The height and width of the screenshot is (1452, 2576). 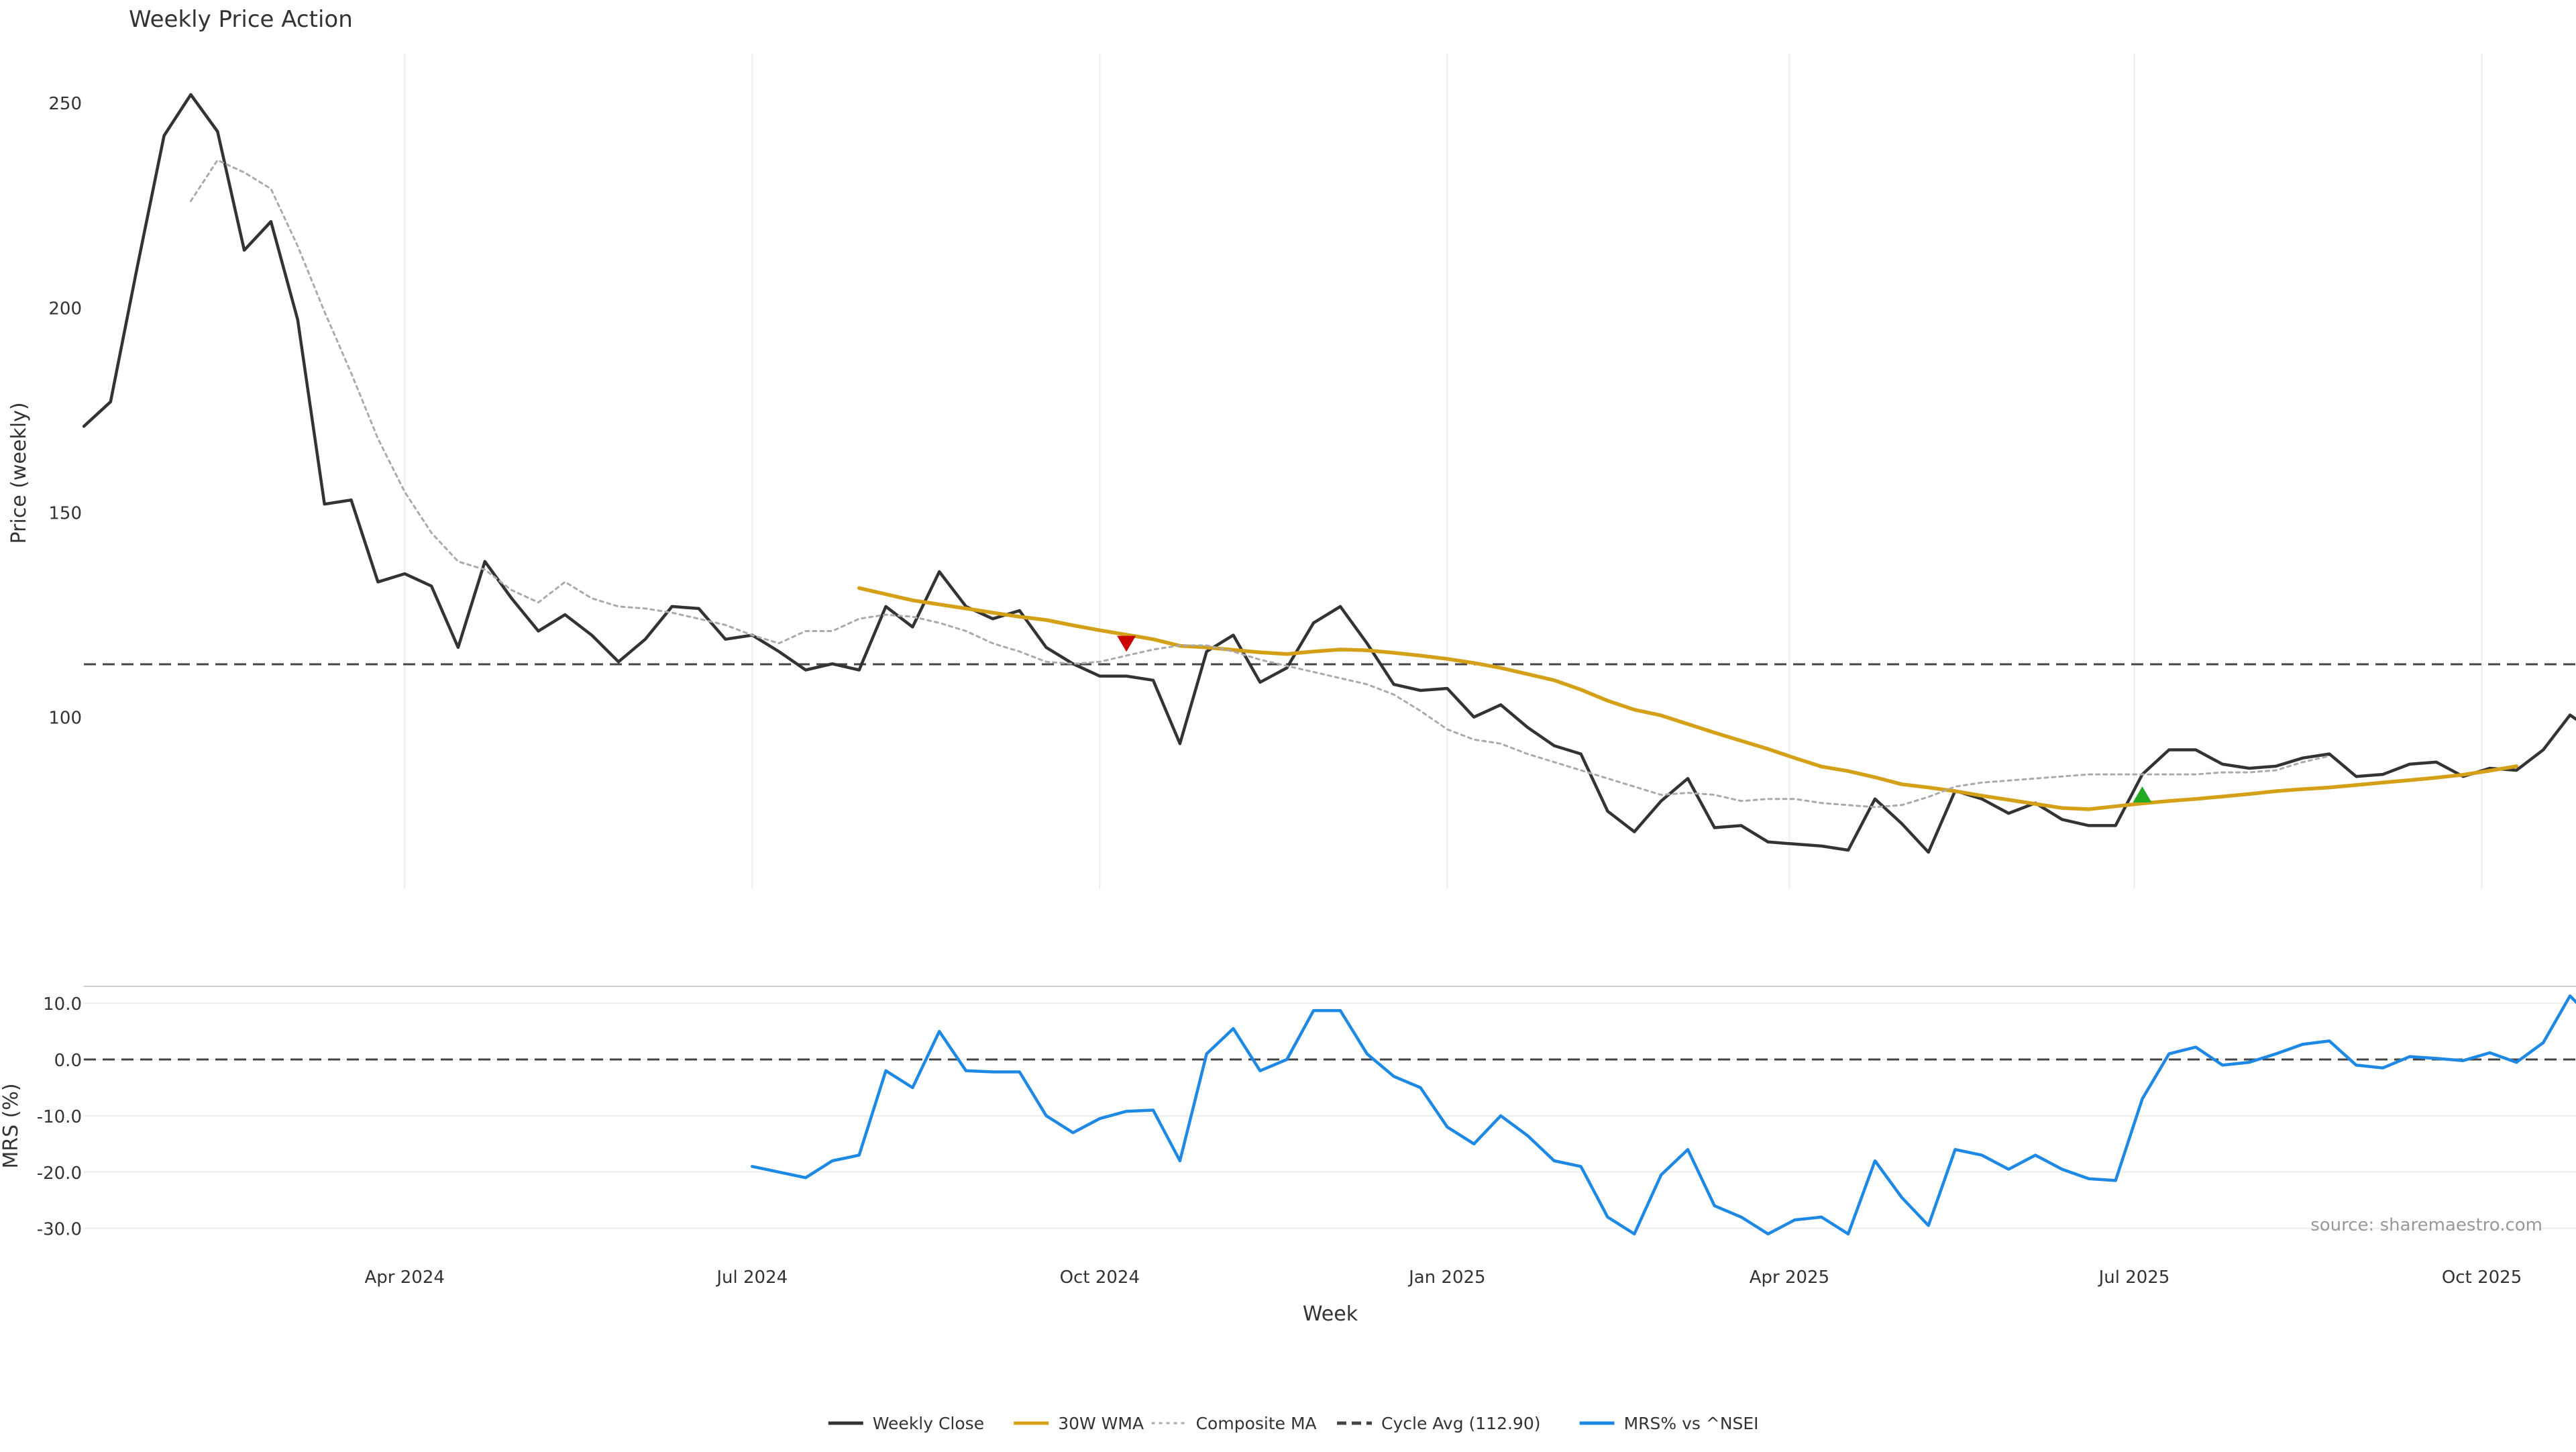 I want to click on price-y-tick-labels: 100 150 200 250, so click(x=65, y=411).